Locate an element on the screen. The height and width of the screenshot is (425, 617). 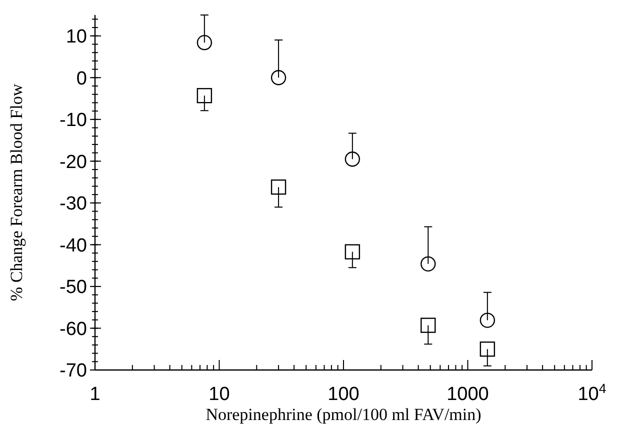
y-tick-label: 0 is located at coordinates (81, 79).